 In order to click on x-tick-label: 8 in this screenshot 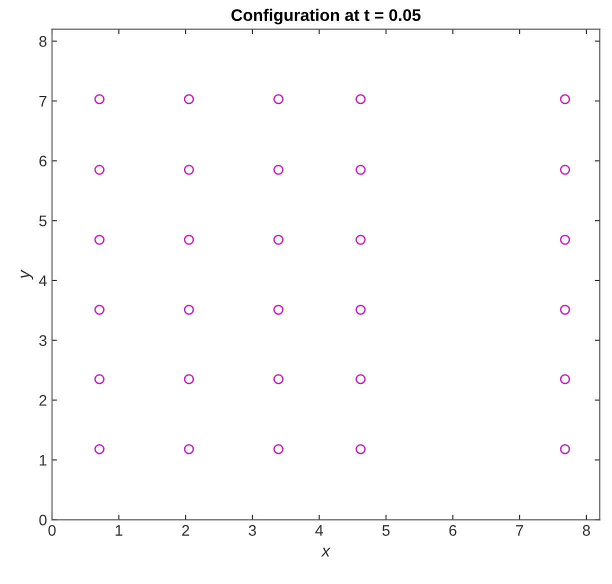, I will do `click(586, 530)`.